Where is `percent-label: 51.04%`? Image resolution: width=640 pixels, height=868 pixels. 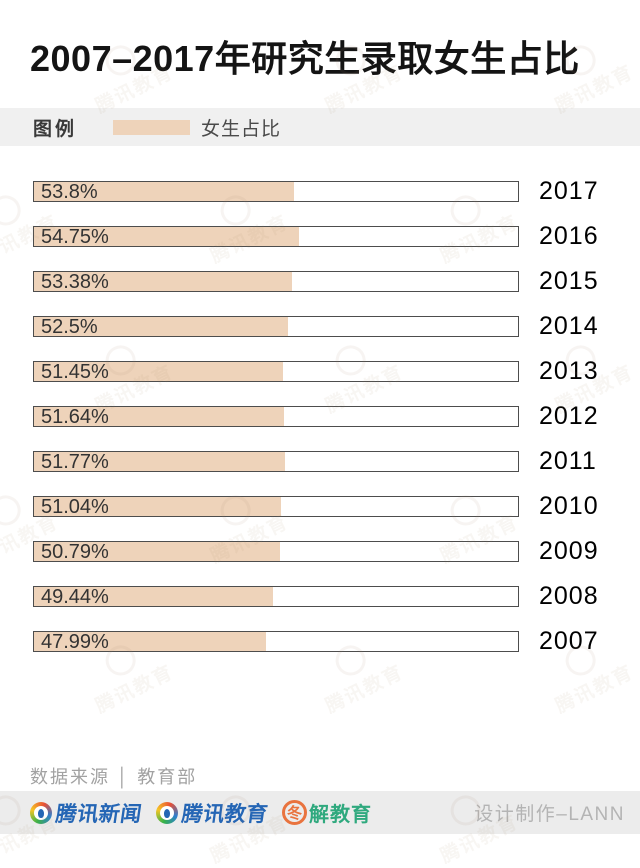
percent-label: 51.04% is located at coordinates (75, 506).